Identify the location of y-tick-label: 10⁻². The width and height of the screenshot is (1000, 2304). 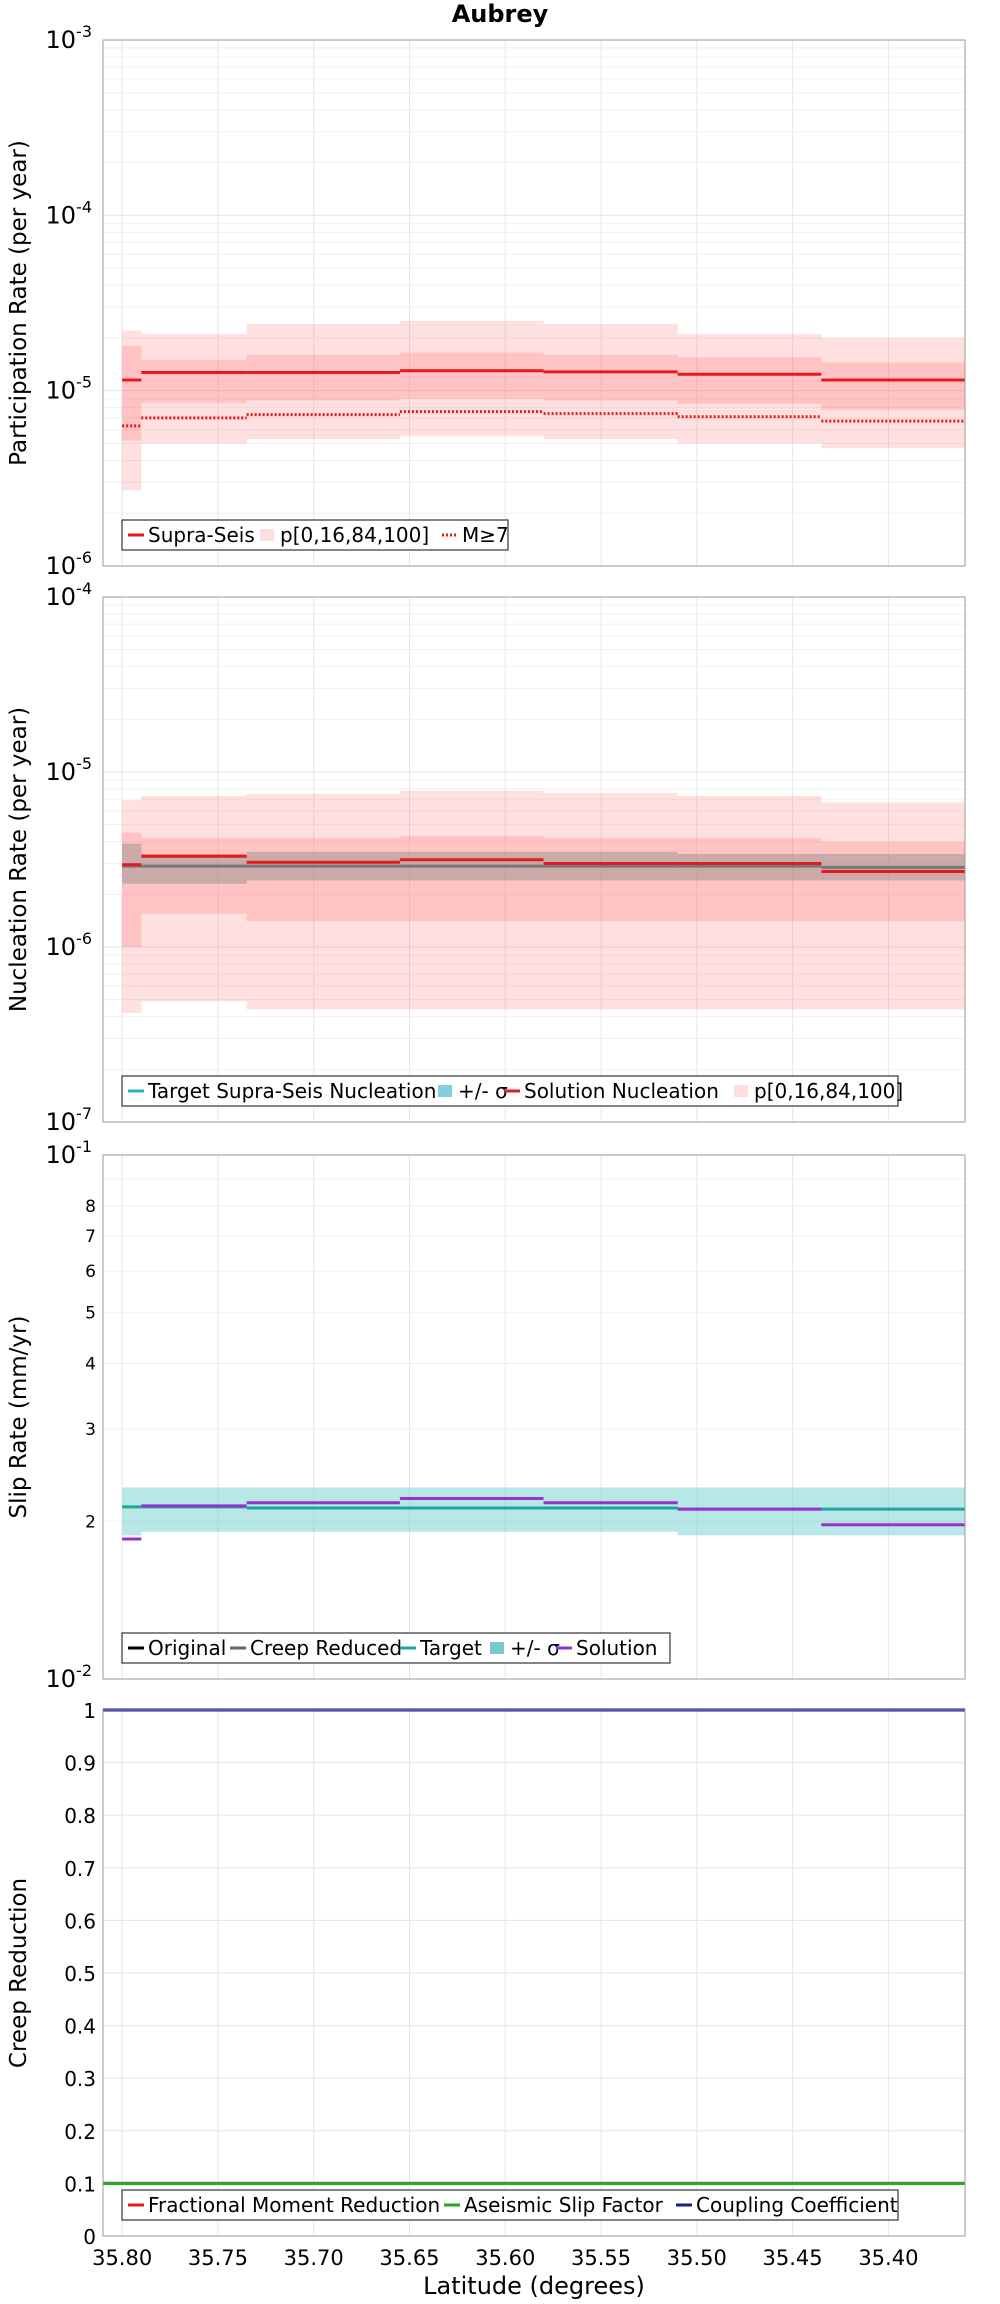
(69, 1677).